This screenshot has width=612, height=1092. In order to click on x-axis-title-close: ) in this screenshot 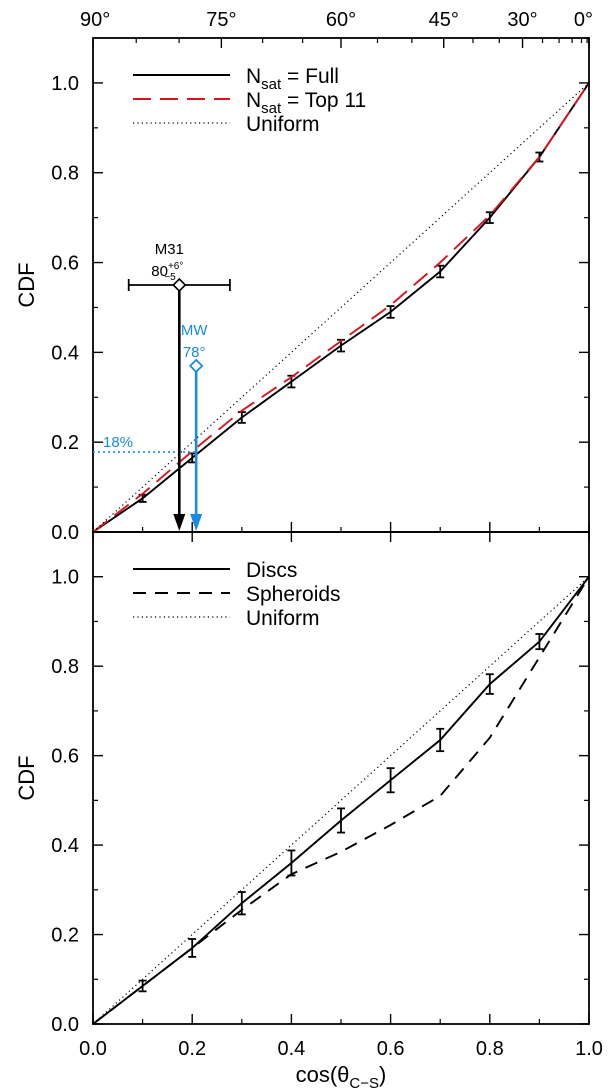, I will do `click(382, 1074)`.